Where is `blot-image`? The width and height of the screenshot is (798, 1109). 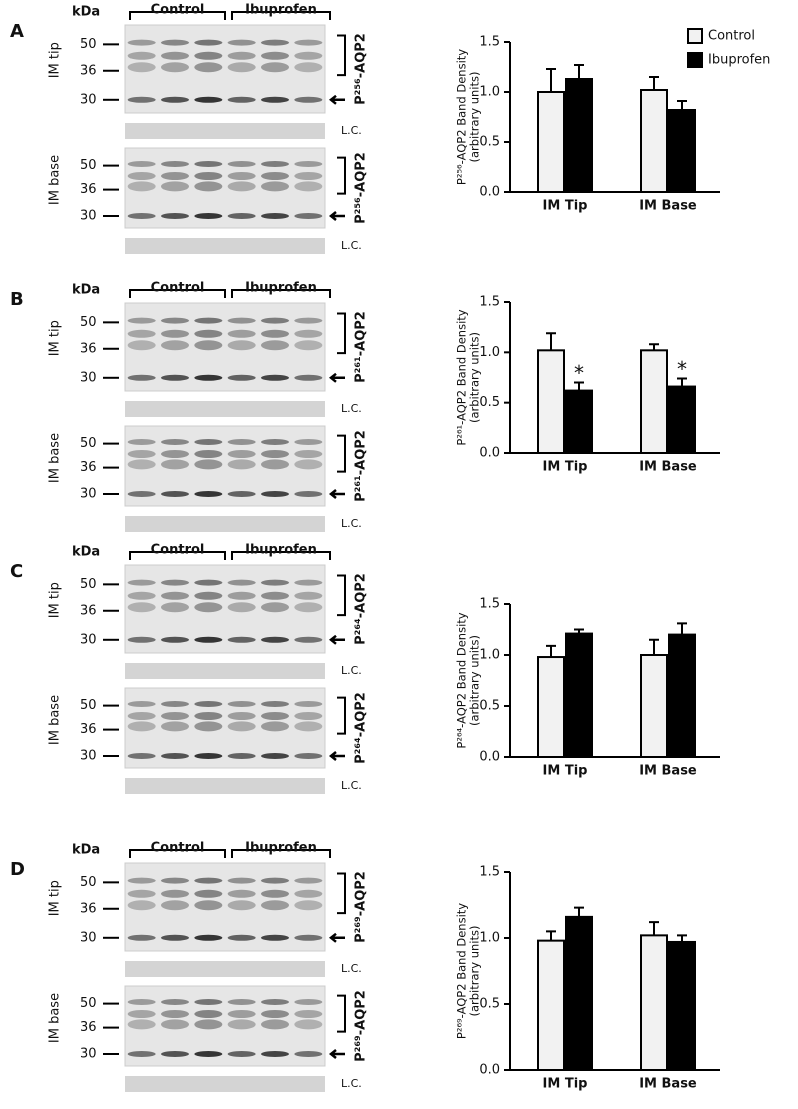
blot-image is located at coordinates (225, 69).